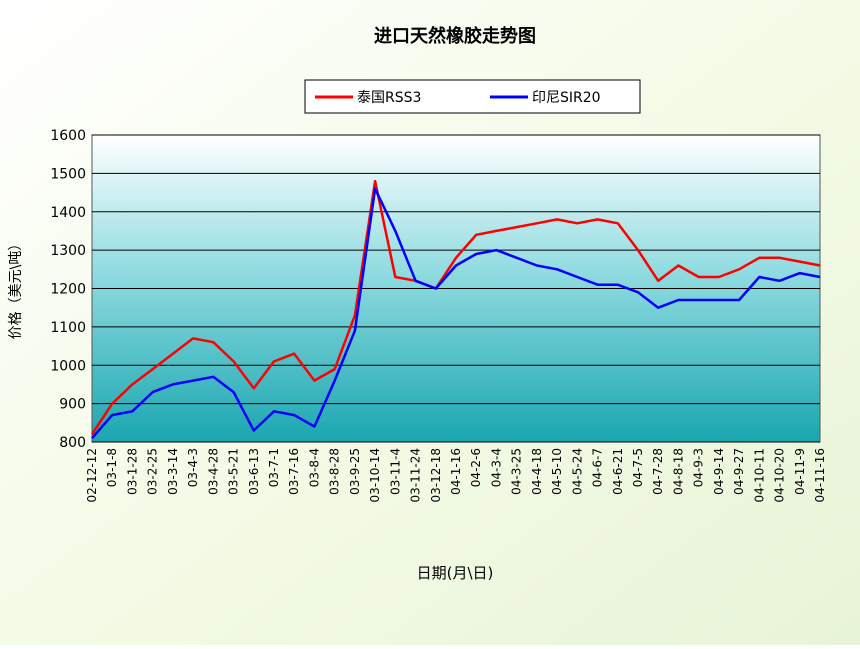 The width and height of the screenshot is (860, 649). What do you see at coordinates (274, 467) in the screenshot?
I see `x-tick-label: 03-7-1` at bounding box center [274, 467].